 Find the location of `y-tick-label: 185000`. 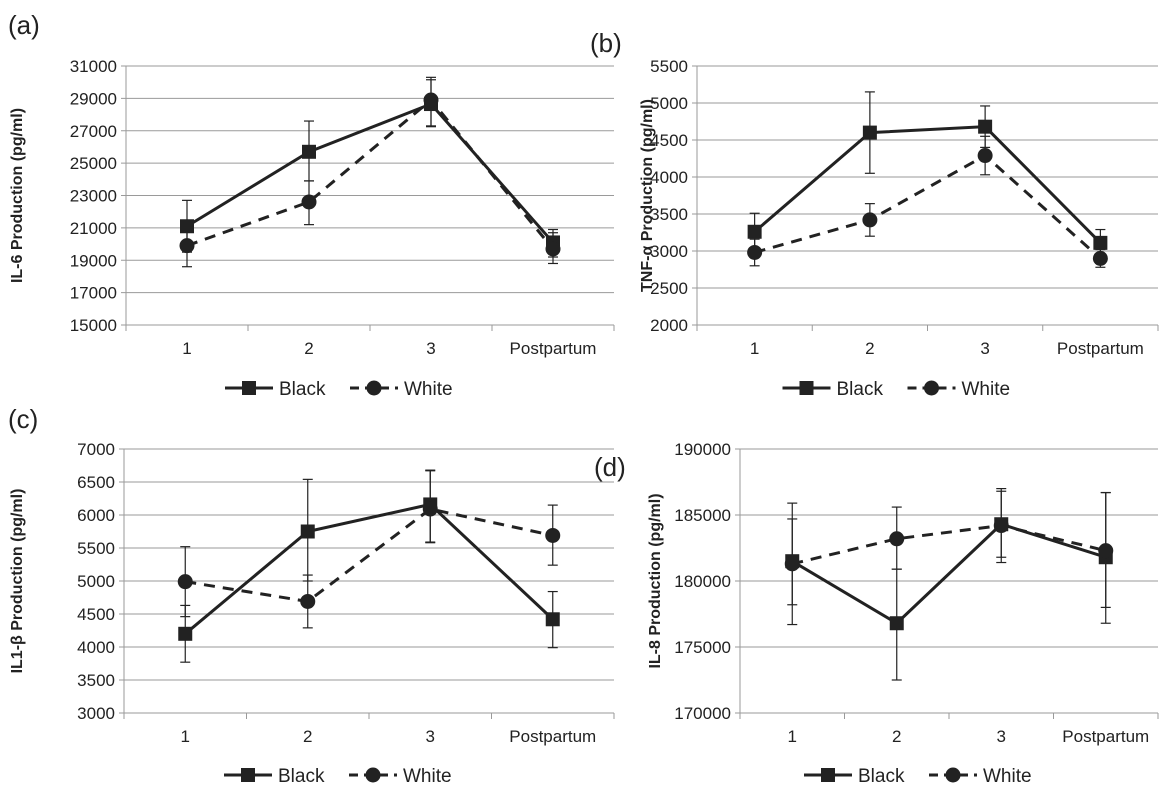

y-tick-label: 185000 is located at coordinates (702, 515).